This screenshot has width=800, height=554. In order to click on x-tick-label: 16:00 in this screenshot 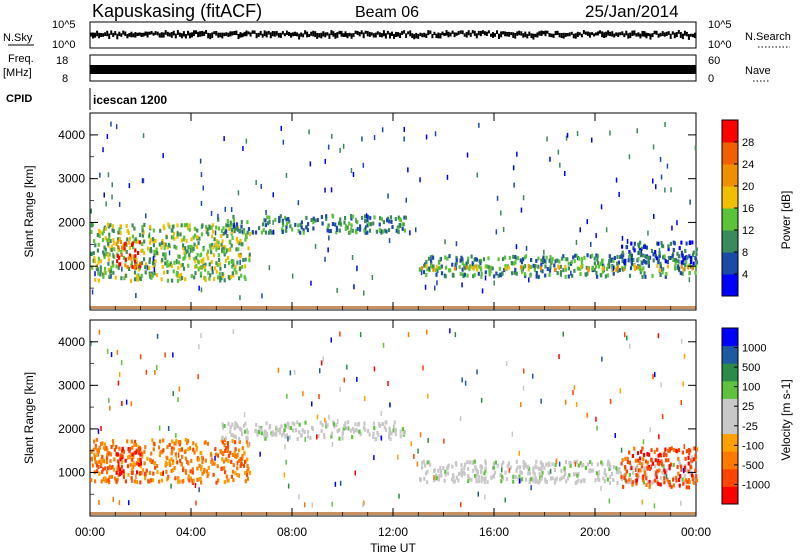, I will do `click(494, 532)`.